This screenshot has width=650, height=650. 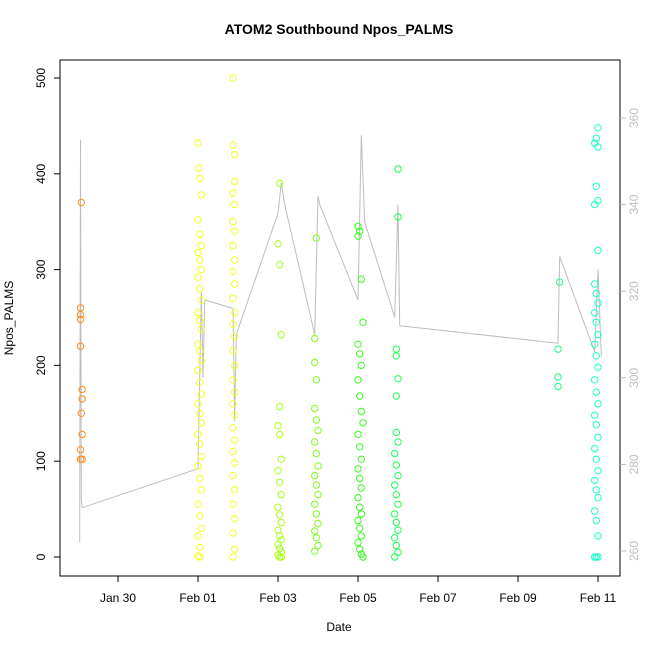 I want to click on y-tick-label: 500, so click(x=41, y=78).